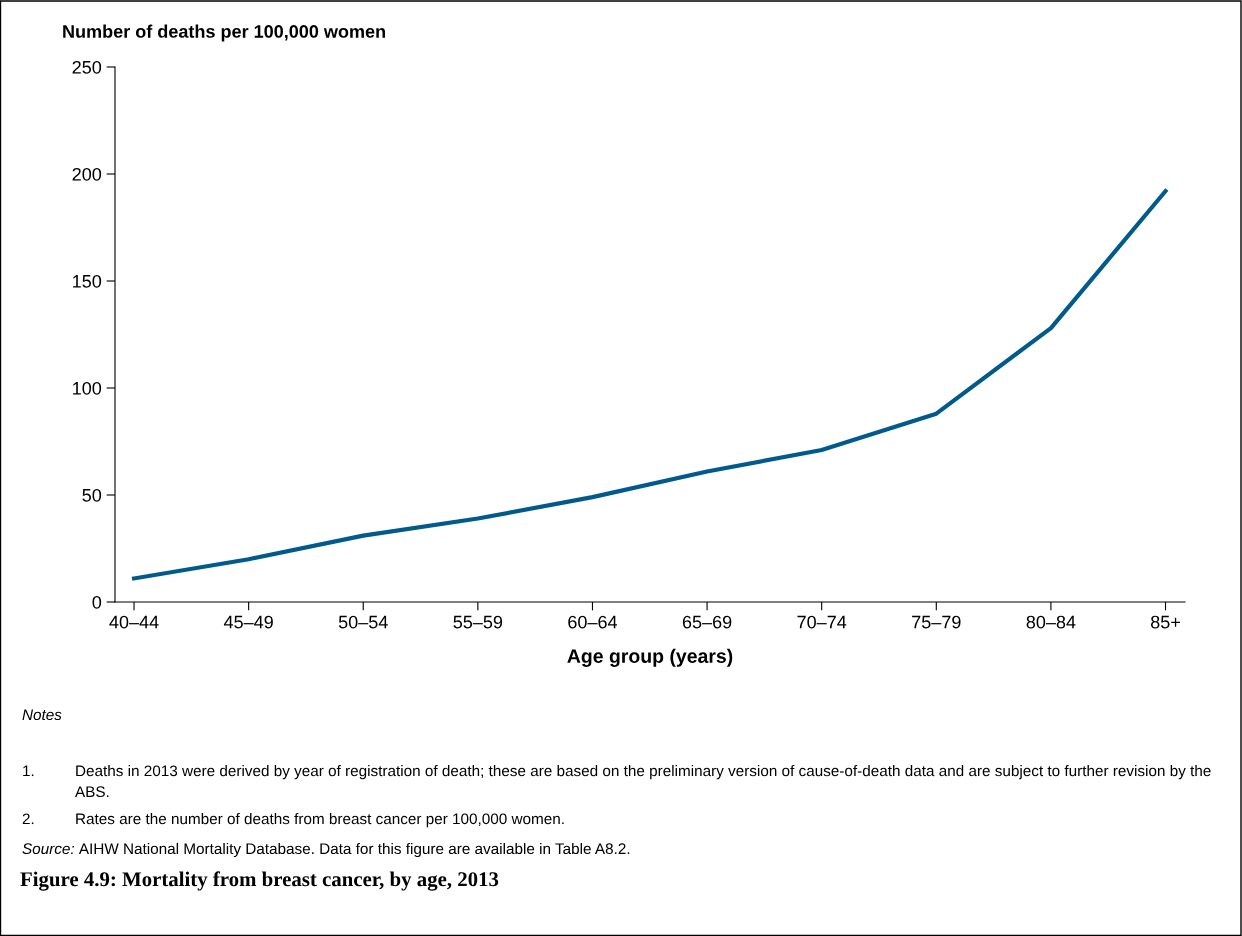  What do you see at coordinates (224, 33) in the screenshot?
I see `y-axis-title: Number of deaths per 100,000 women` at bounding box center [224, 33].